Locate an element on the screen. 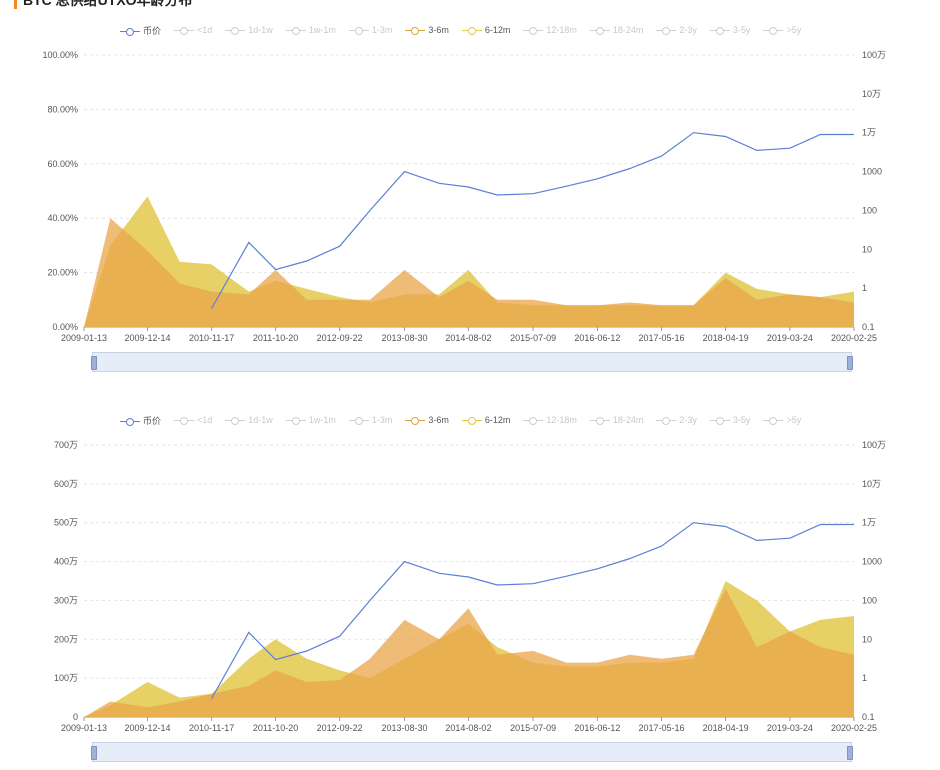 The height and width of the screenshot is (770, 940). y2-tick-label: 1万 is located at coordinates (869, 523).